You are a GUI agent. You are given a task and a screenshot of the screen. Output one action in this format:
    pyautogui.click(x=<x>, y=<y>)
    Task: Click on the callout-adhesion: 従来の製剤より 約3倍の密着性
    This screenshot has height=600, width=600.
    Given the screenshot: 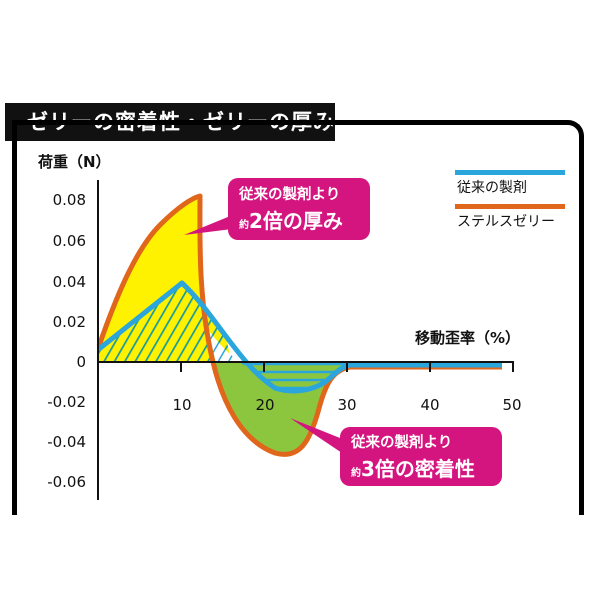 What is the action you would take?
    pyautogui.click(x=396, y=452)
    